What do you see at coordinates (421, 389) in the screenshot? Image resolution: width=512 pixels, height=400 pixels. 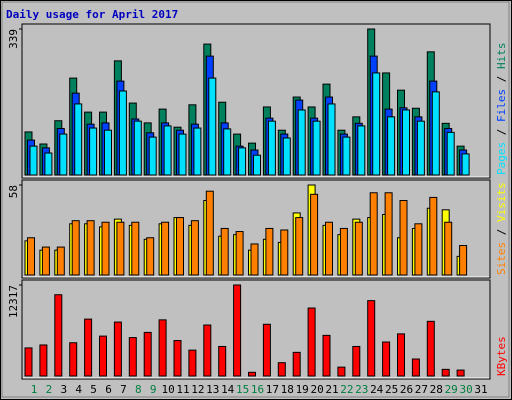 I see `x-tick-label: 27` at bounding box center [421, 389].